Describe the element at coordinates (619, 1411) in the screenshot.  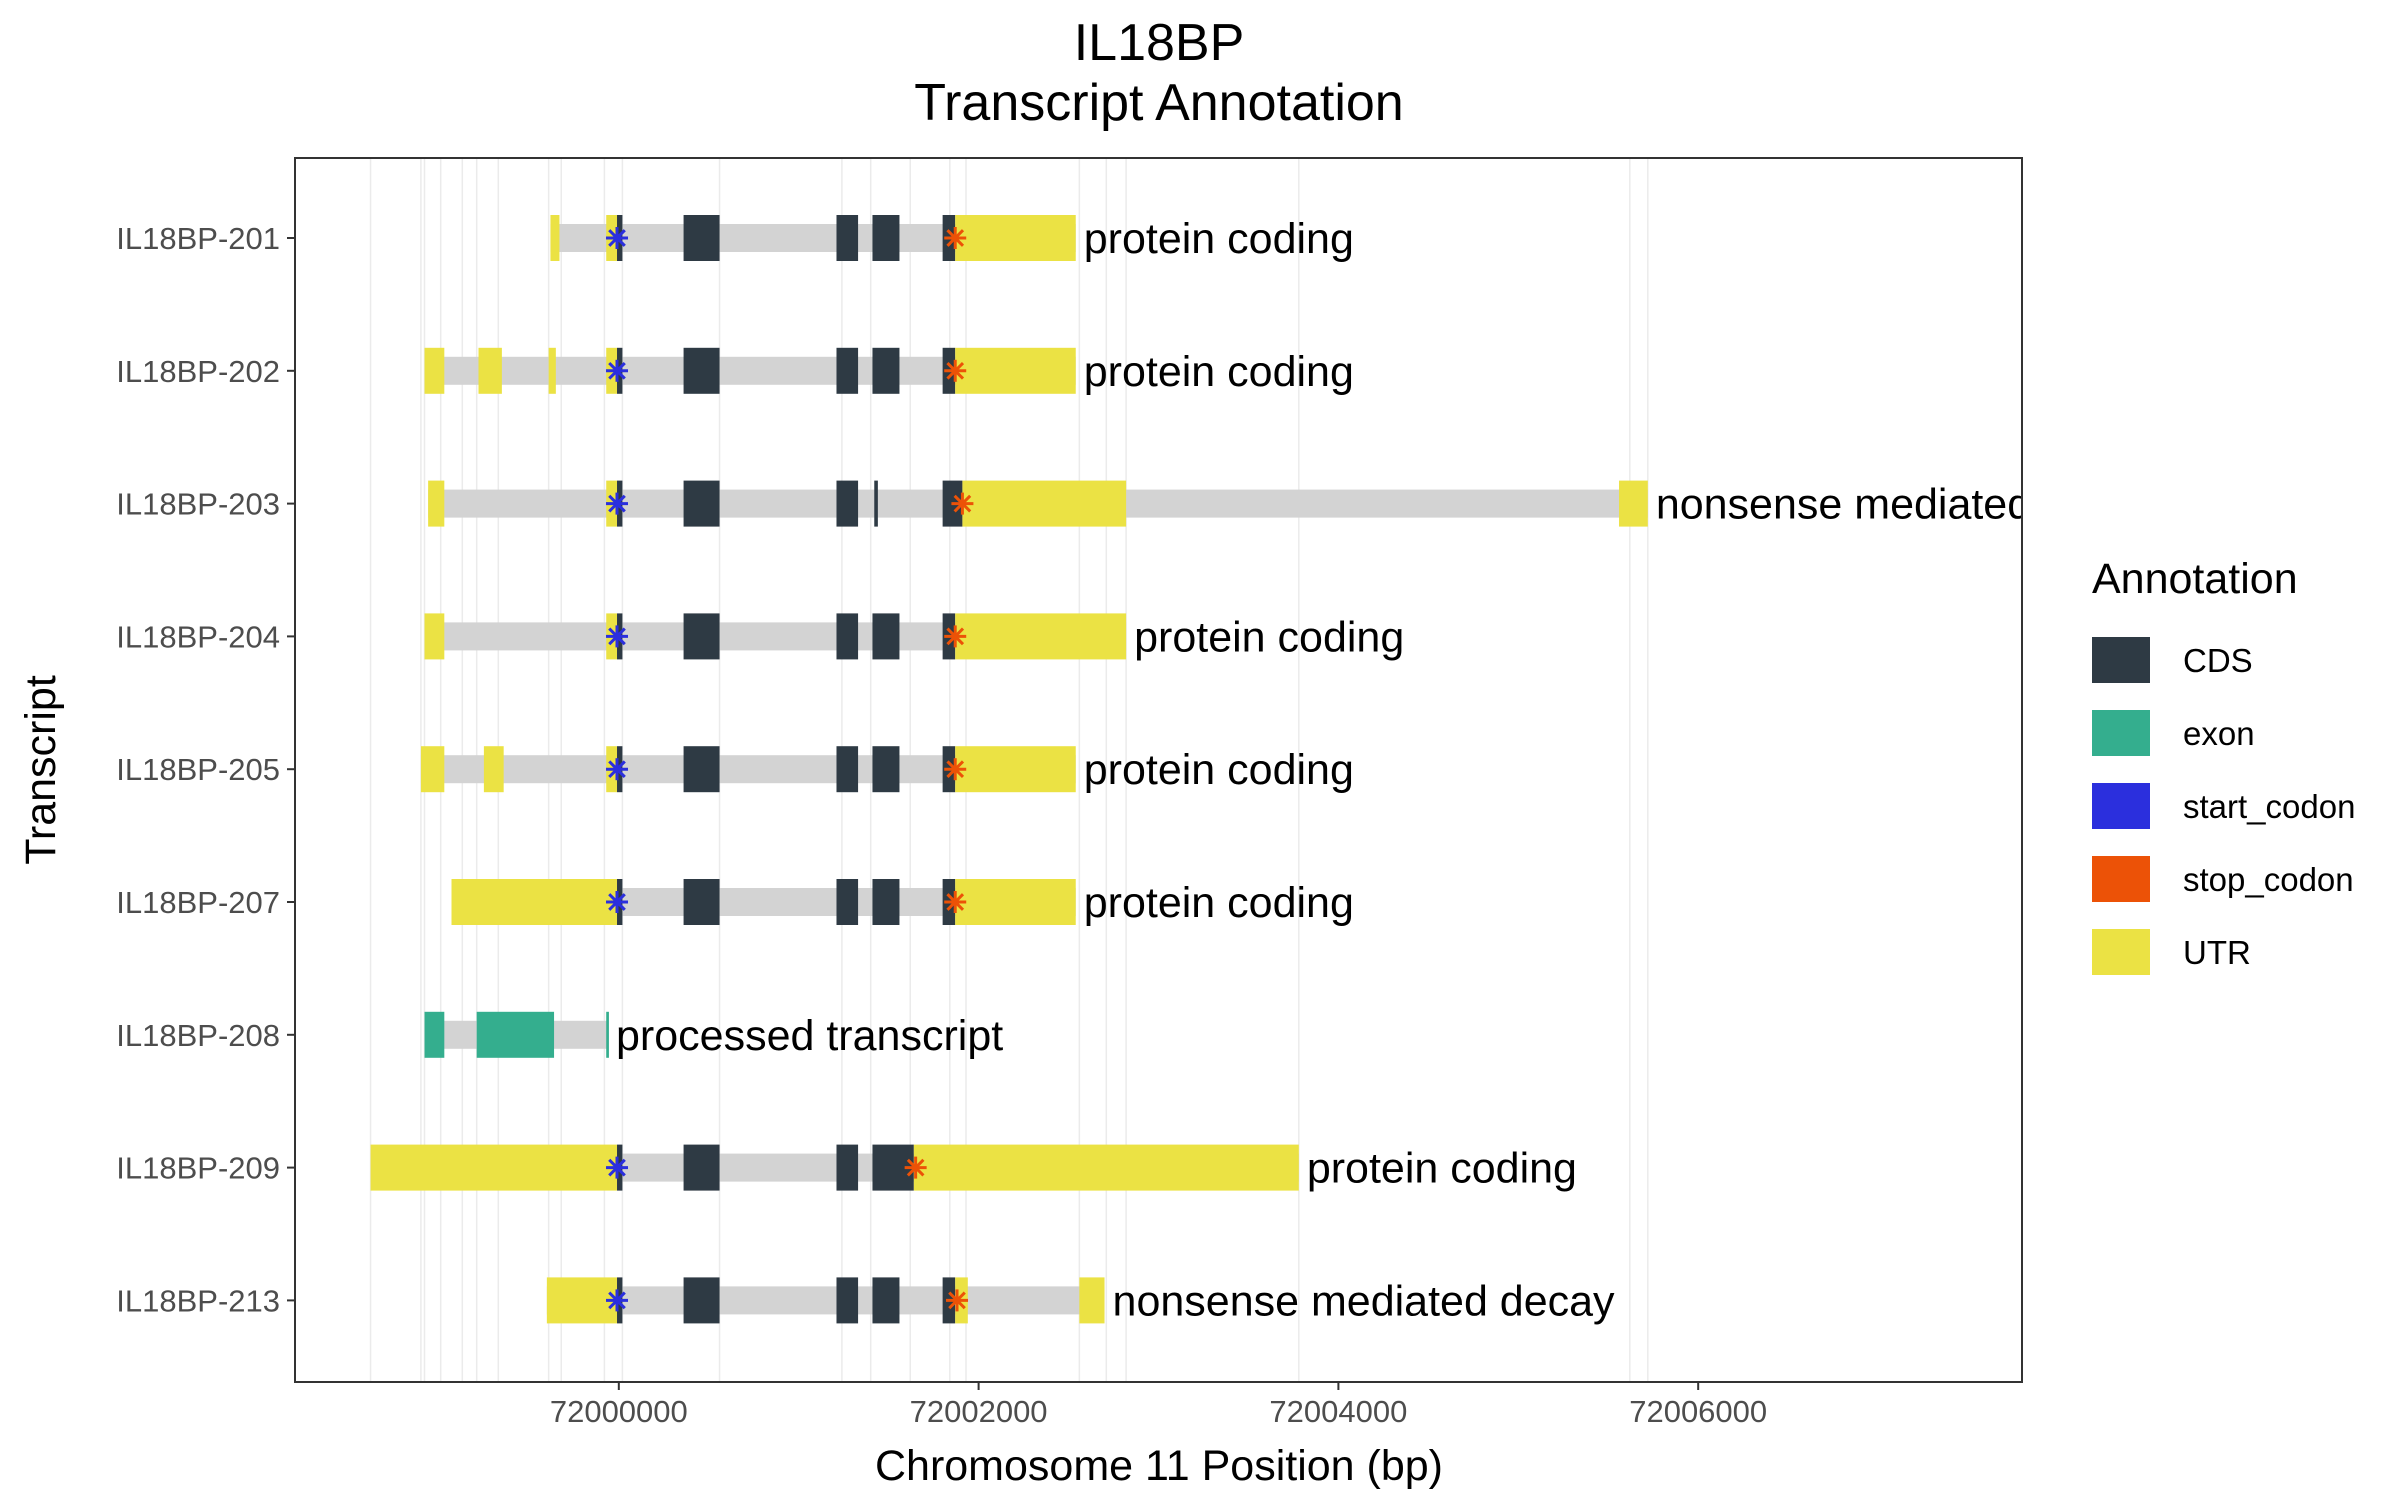
I see `x-tick-label: 72000000` at that location.